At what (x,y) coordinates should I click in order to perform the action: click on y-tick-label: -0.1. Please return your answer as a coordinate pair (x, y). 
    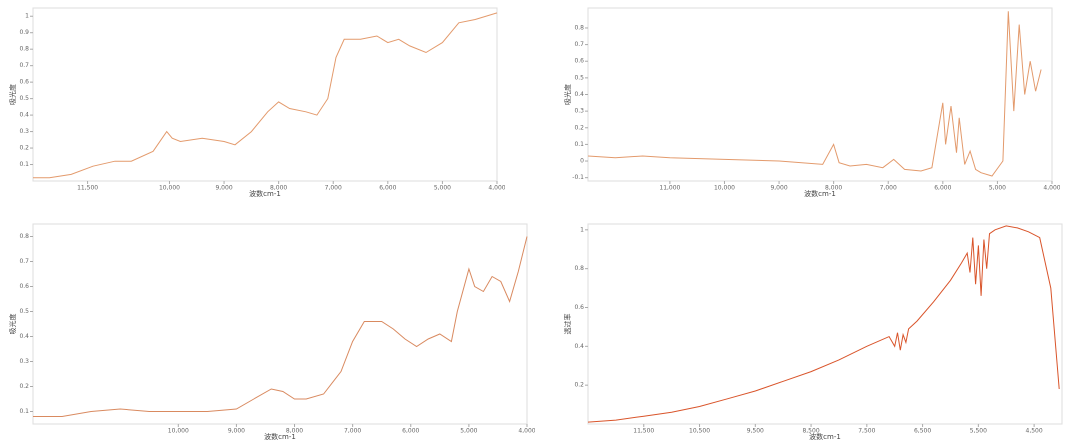
    Looking at the image, I should click on (578, 177).